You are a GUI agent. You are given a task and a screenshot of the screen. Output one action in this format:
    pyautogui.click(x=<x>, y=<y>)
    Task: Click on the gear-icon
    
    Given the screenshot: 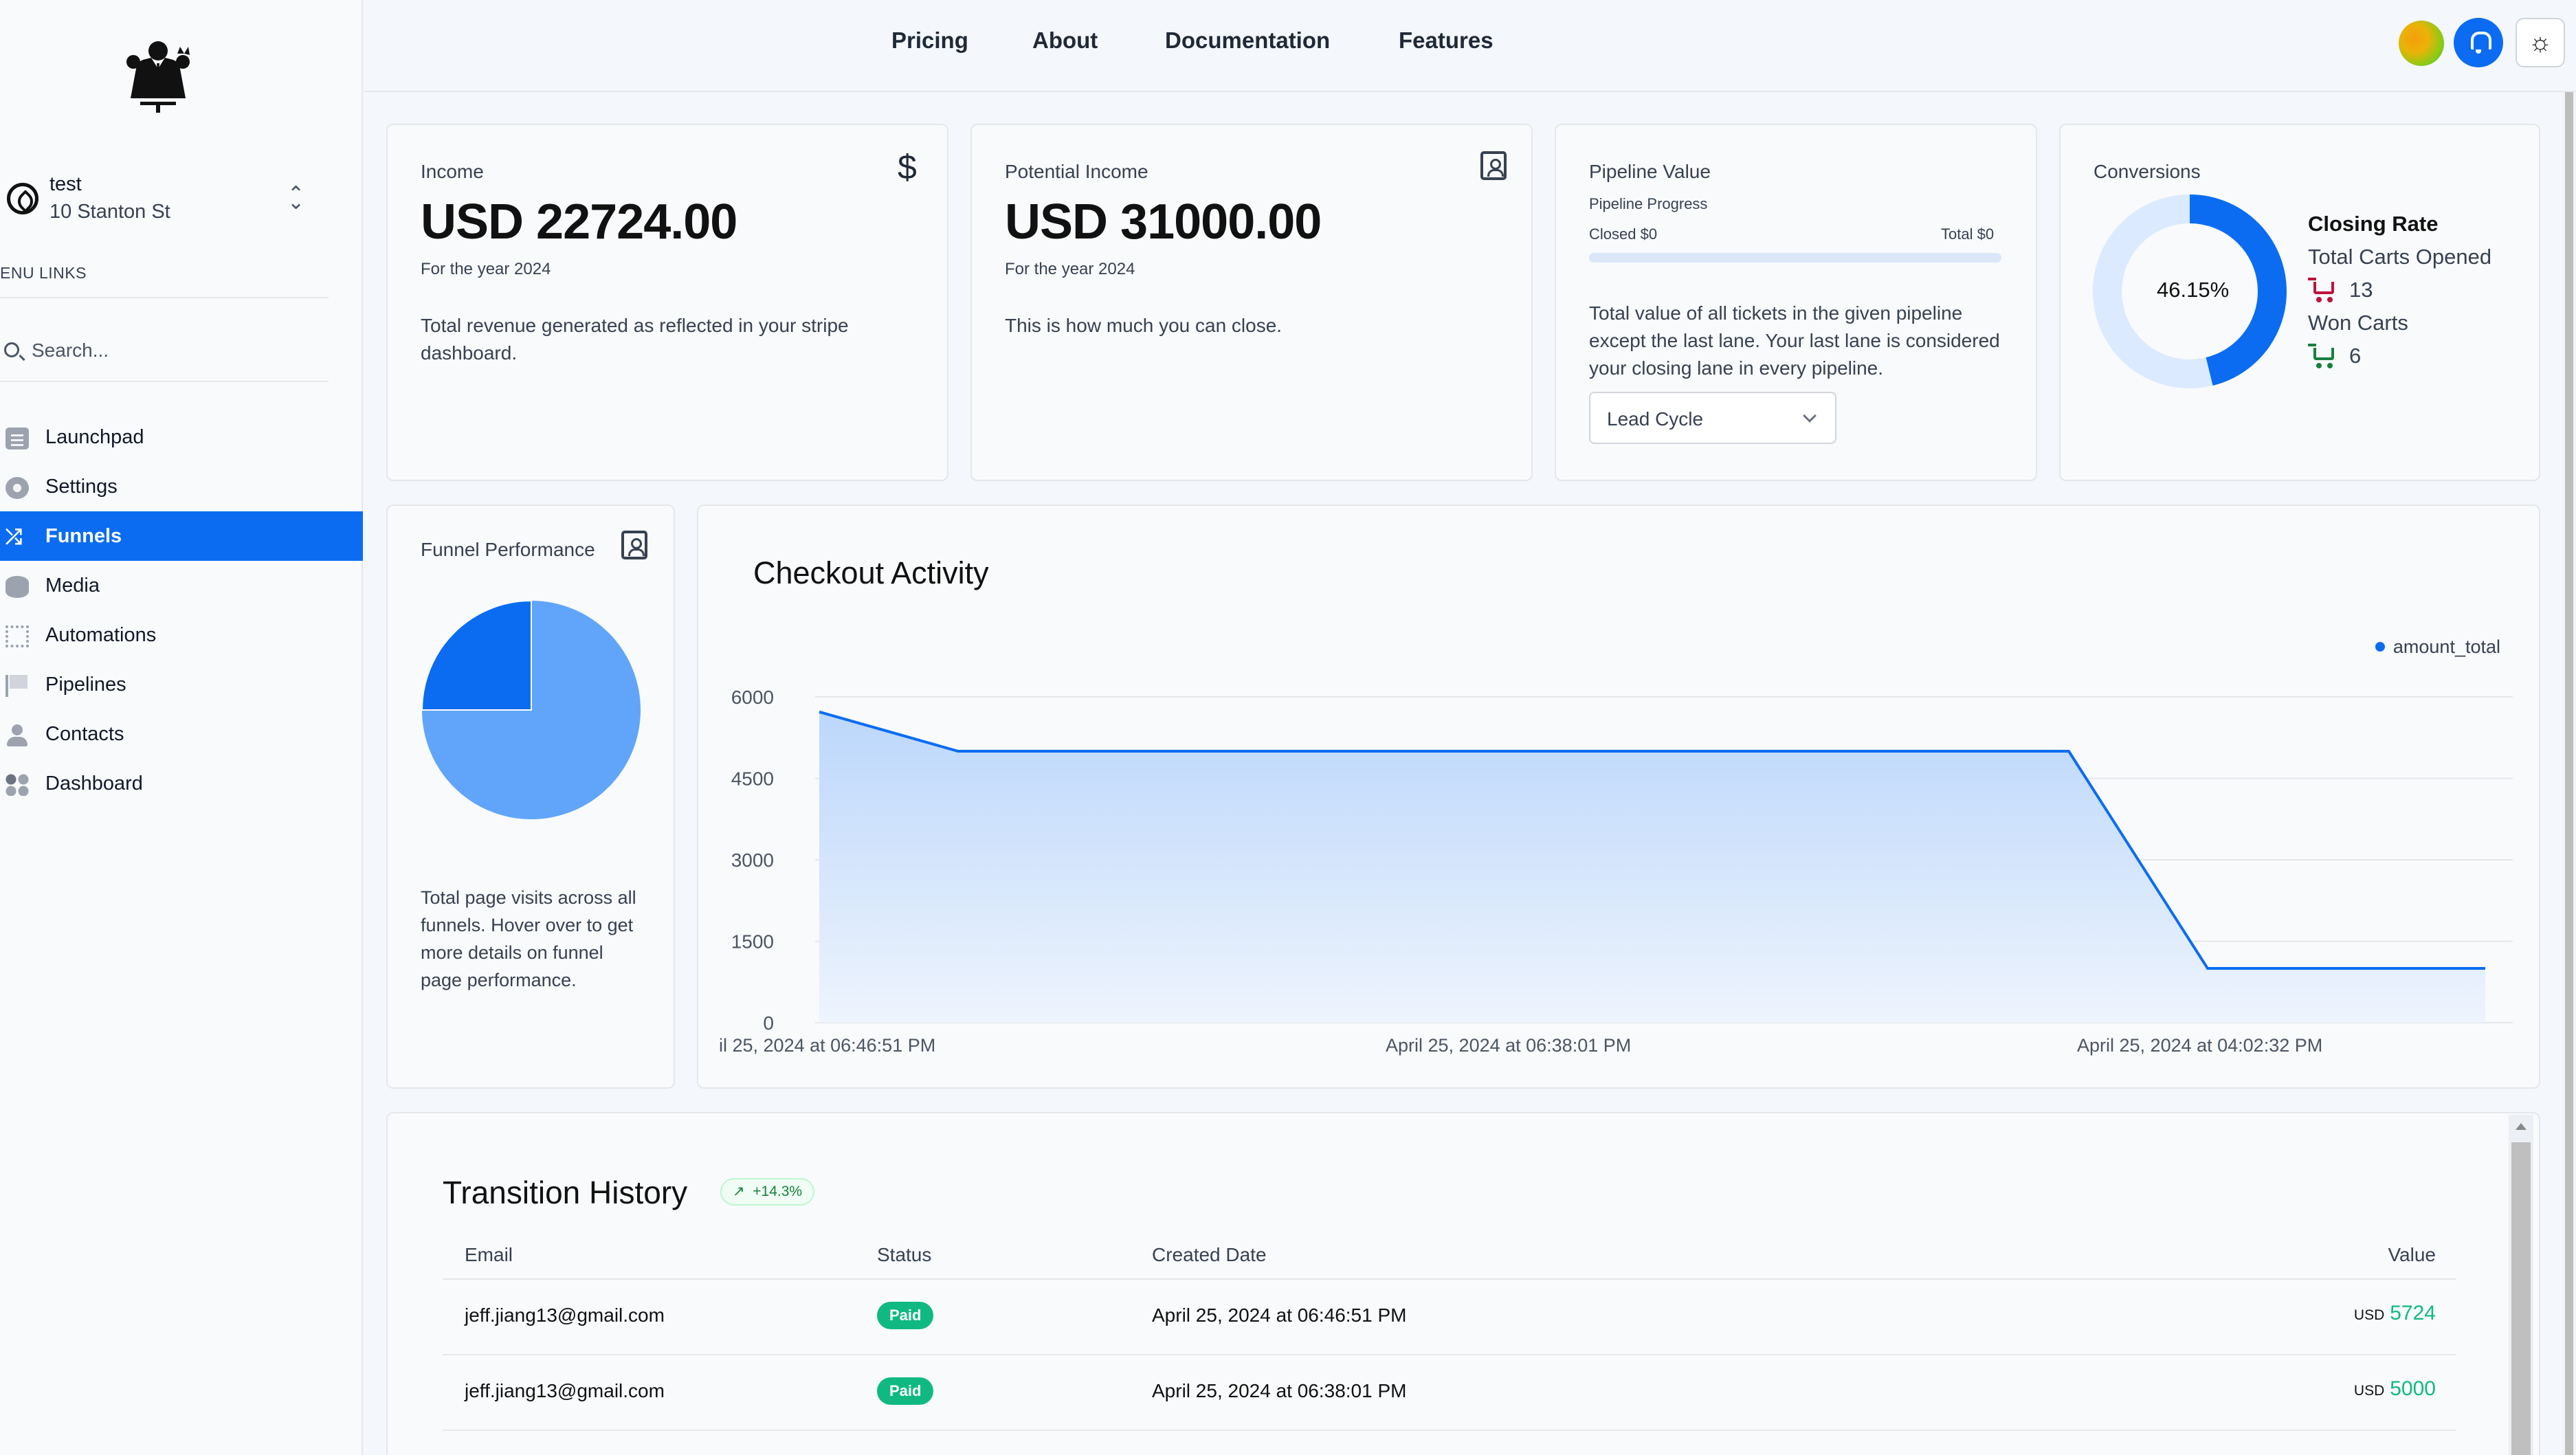 What is the action you would take?
    pyautogui.click(x=17, y=488)
    